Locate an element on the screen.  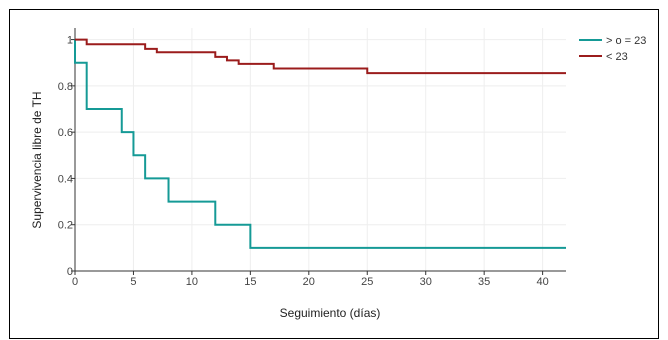
x-tick-label: 25 is located at coordinates (367, 282).